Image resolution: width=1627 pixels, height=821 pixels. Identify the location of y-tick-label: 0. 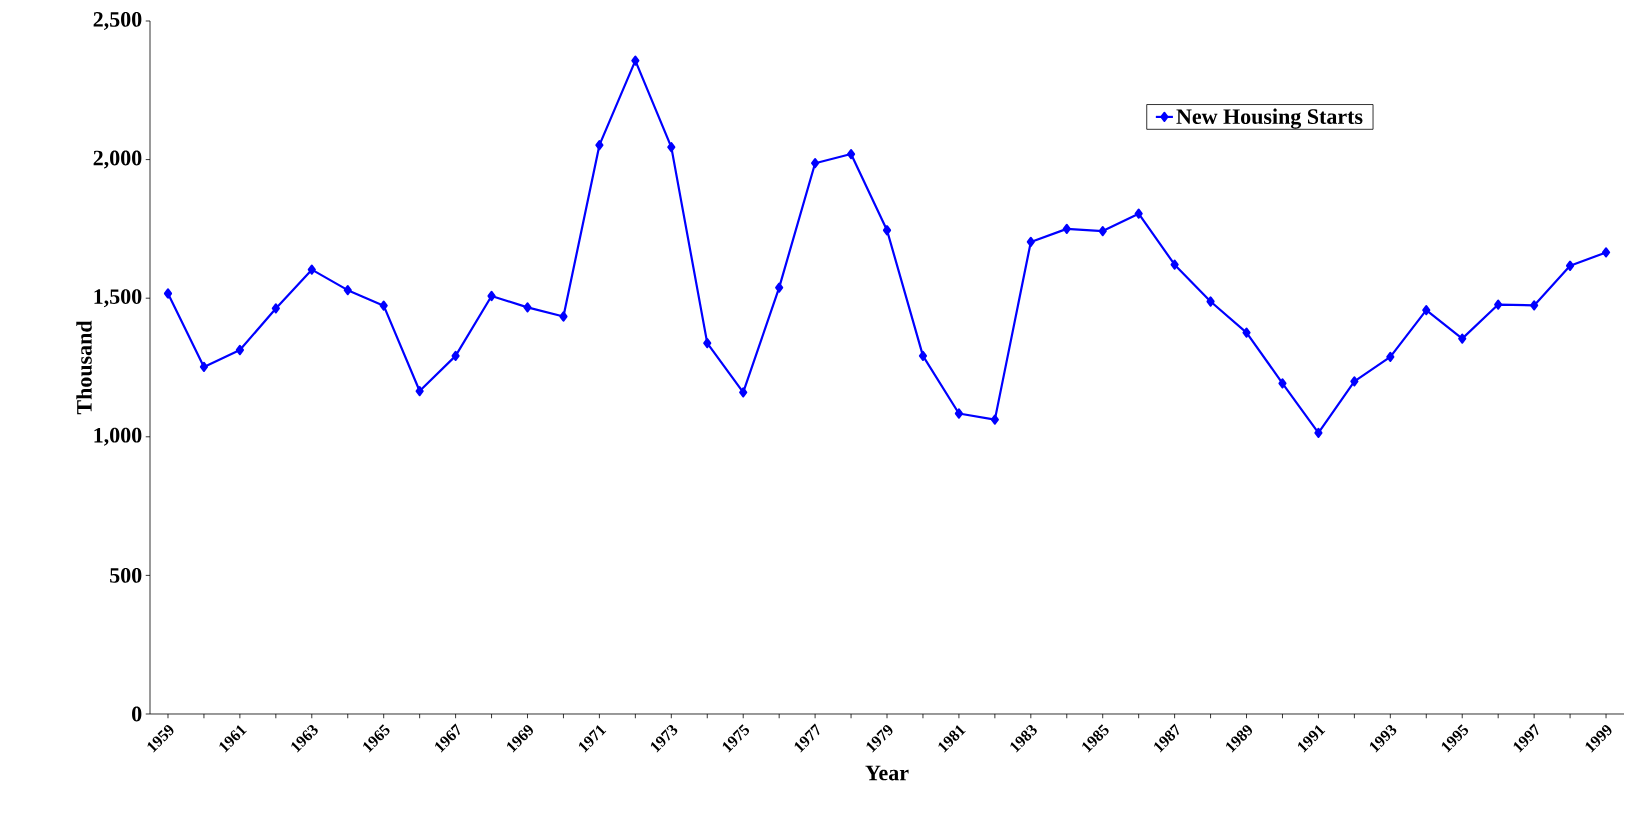
(137, 714).